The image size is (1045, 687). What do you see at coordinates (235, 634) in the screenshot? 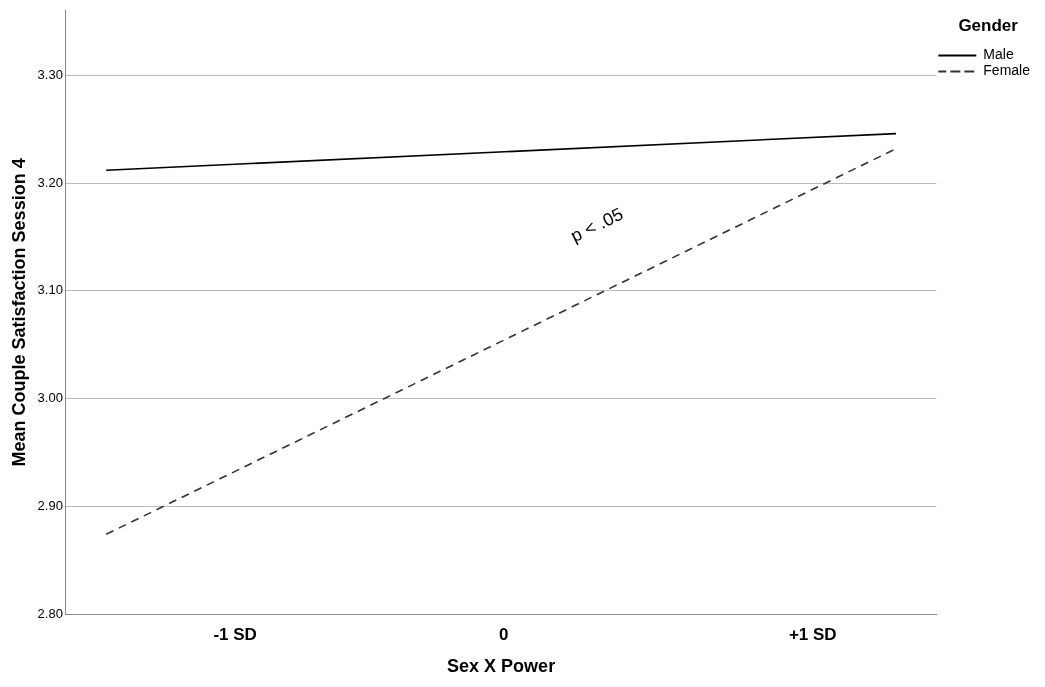
I see `x-tick-label: -1 SD` at bounding box center [235, 634].